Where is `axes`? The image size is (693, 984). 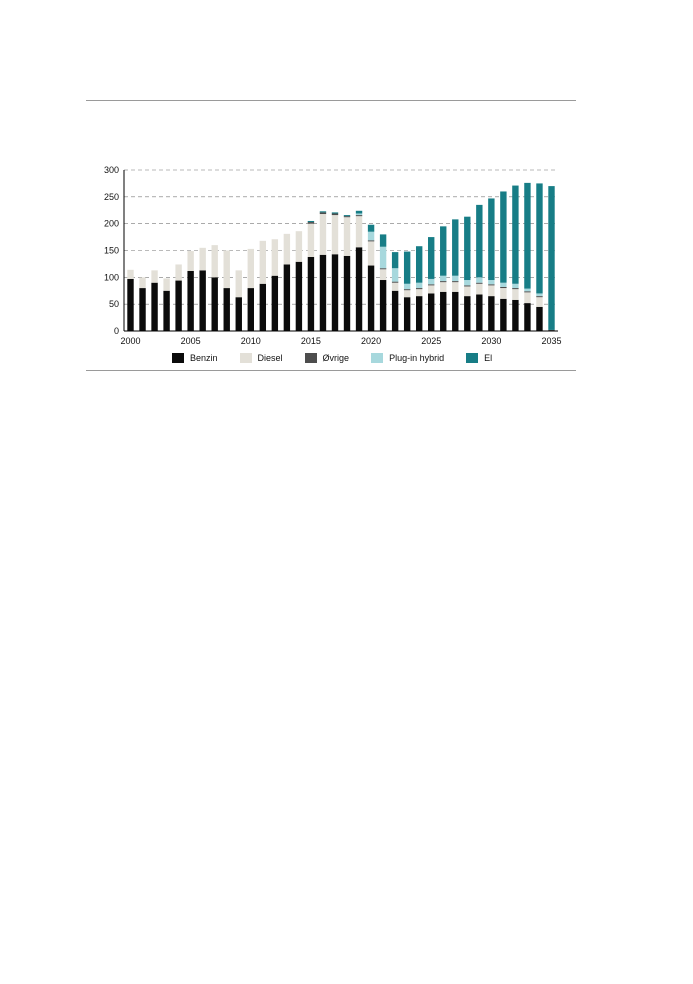 axes is located at coordinates (340, 251).